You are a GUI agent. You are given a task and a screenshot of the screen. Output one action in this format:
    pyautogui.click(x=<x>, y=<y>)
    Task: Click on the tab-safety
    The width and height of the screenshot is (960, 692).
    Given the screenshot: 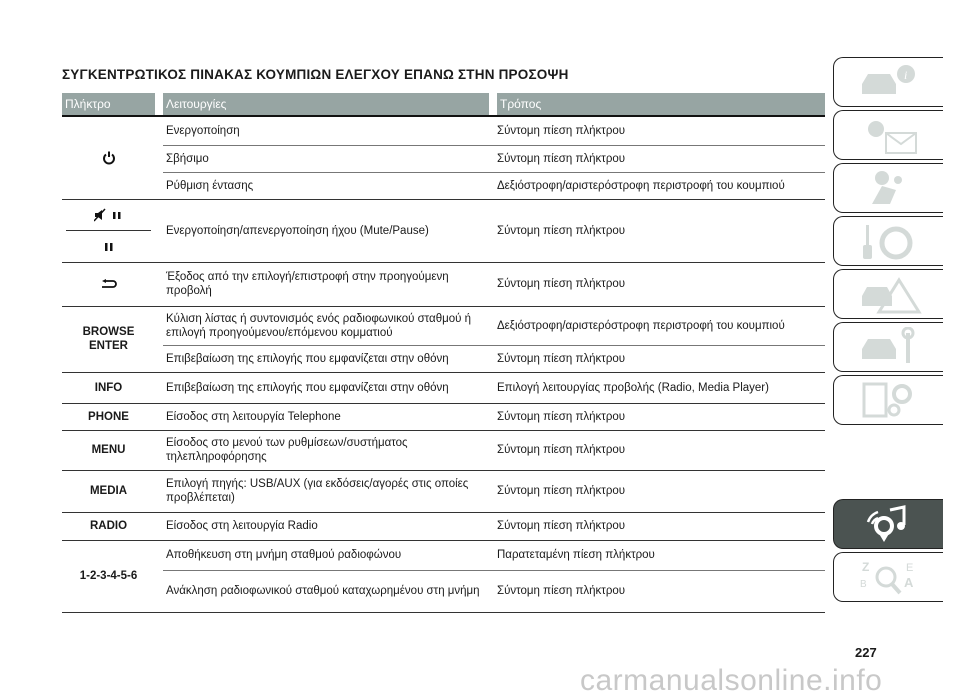 What is the action you would take?
    pyautogui.click(x=888, y=188)
    